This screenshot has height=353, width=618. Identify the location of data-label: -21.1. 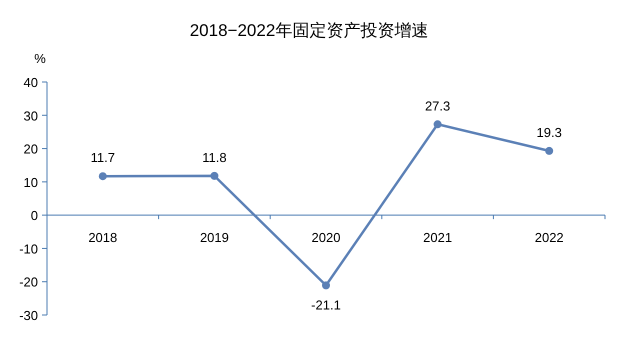
(326, 304).